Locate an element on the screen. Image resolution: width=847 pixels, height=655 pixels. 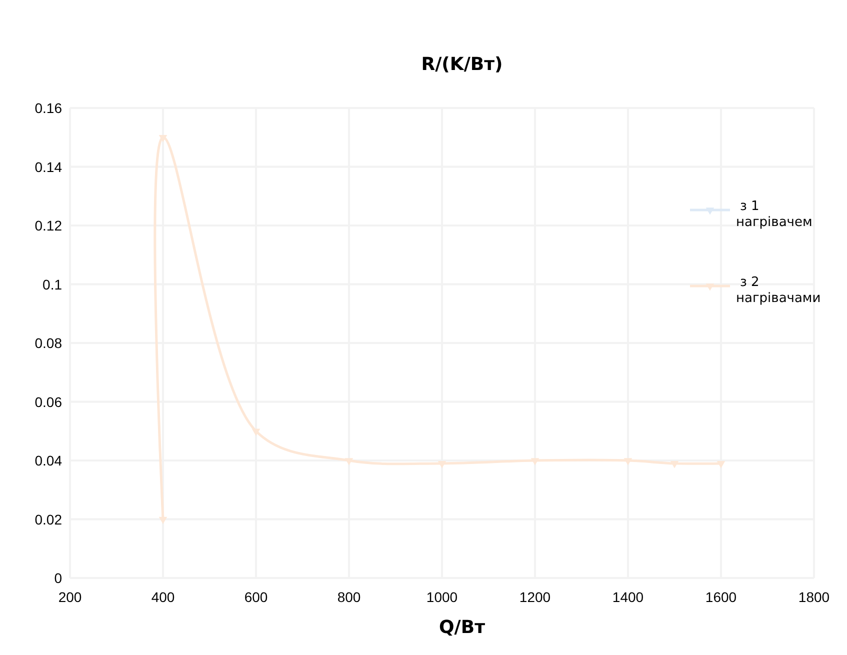
x-tick-label: 1000 is located at coordinates (442, 597).